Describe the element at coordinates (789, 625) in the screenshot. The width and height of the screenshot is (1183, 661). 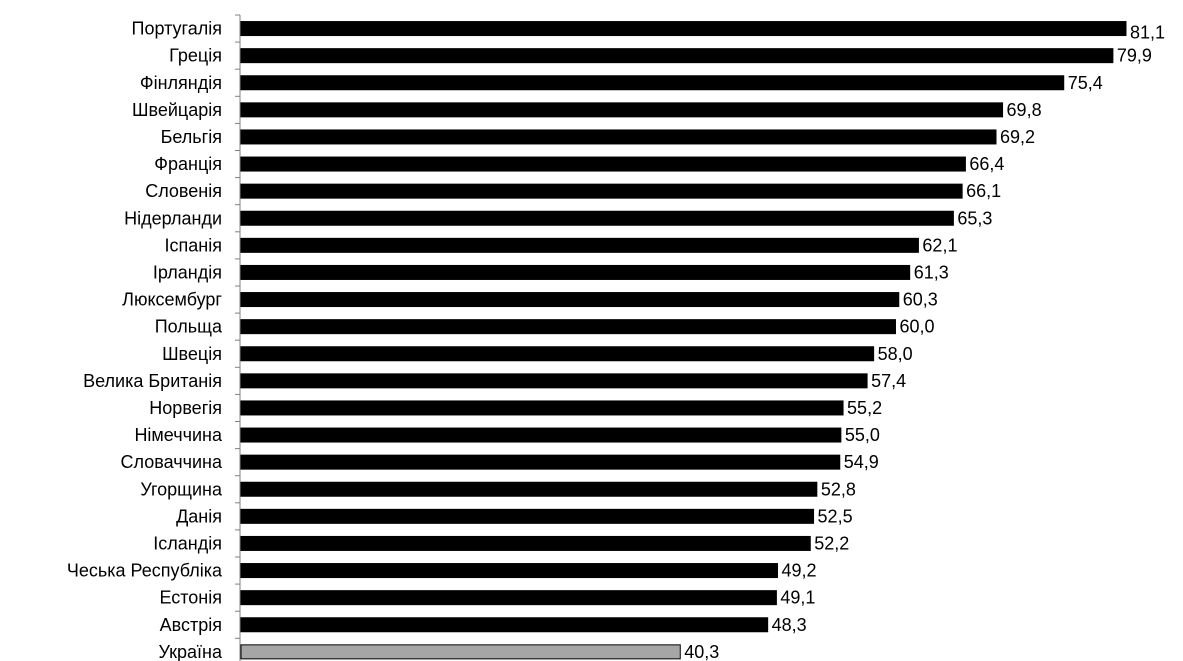
I see `value-label: 48,3` at that location.